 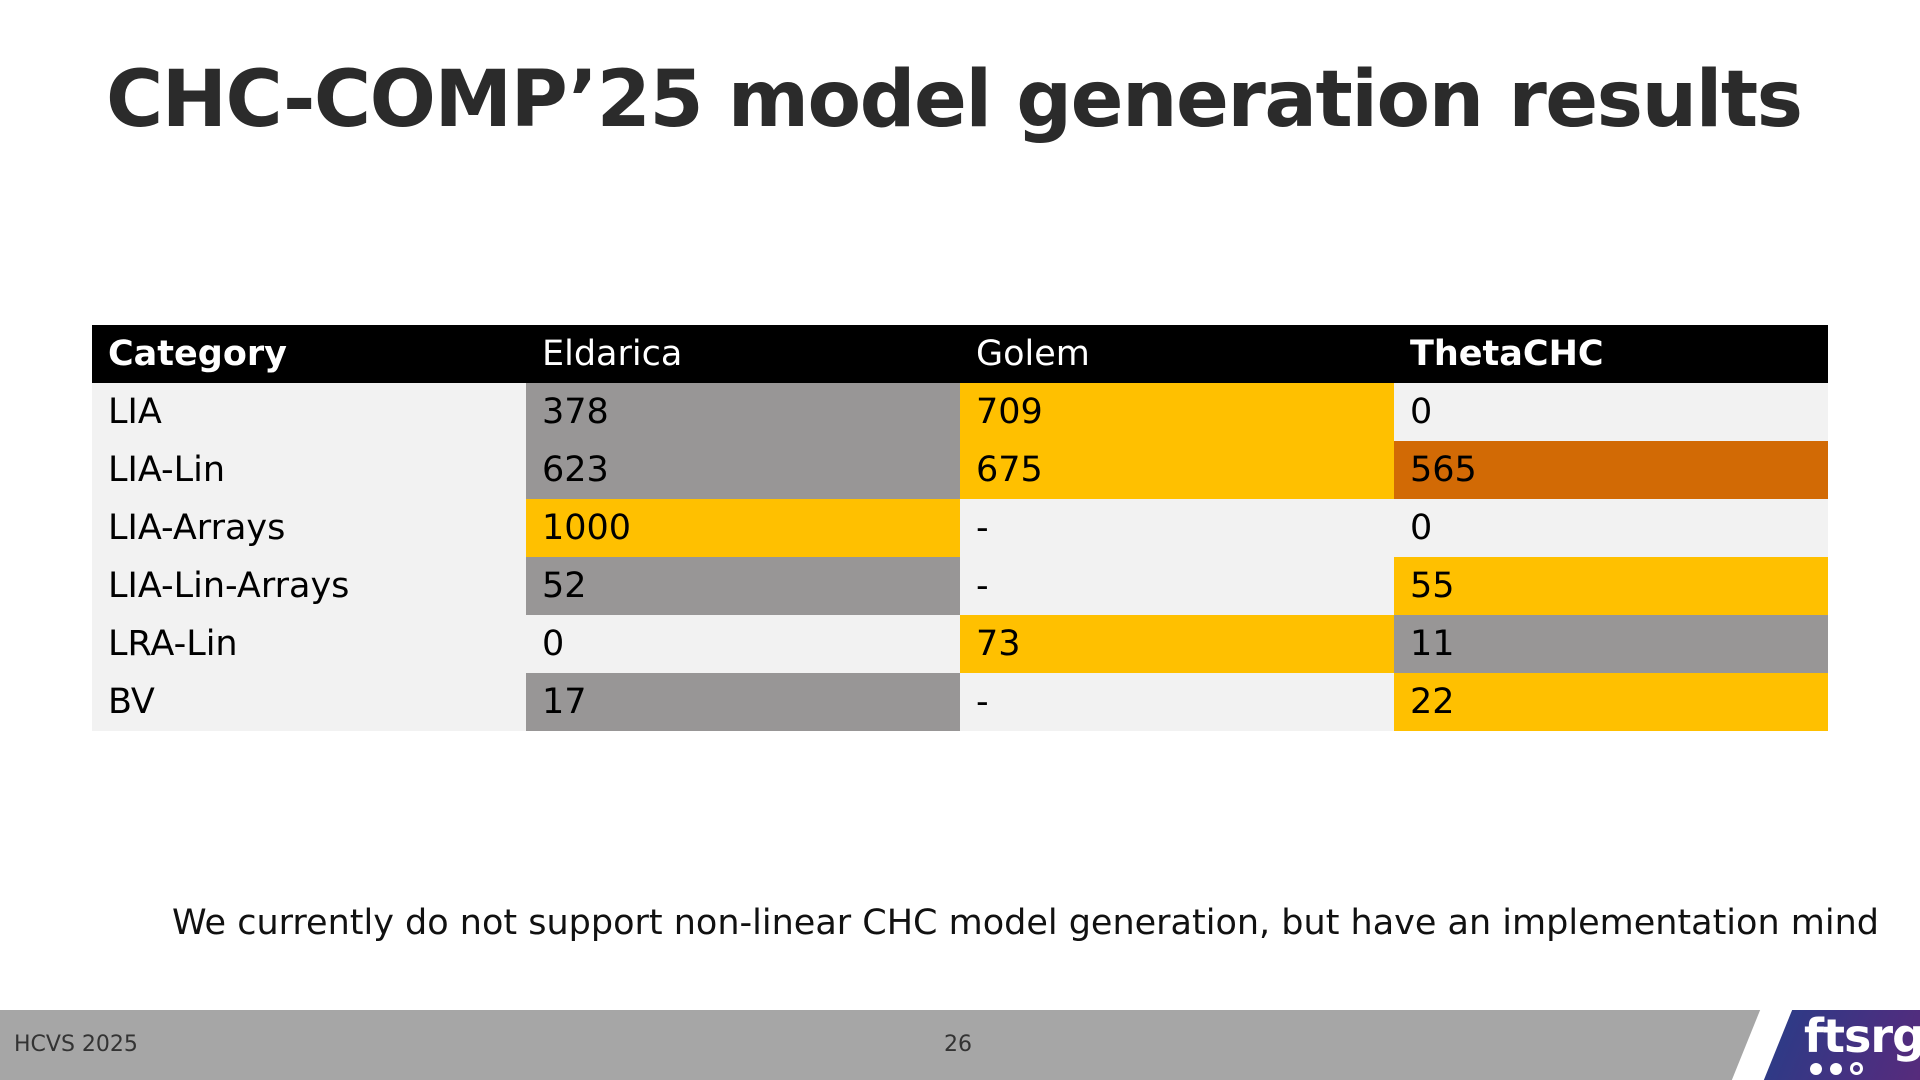 I want to click on eldarica-cell: 378, so click(x=743, y=412).